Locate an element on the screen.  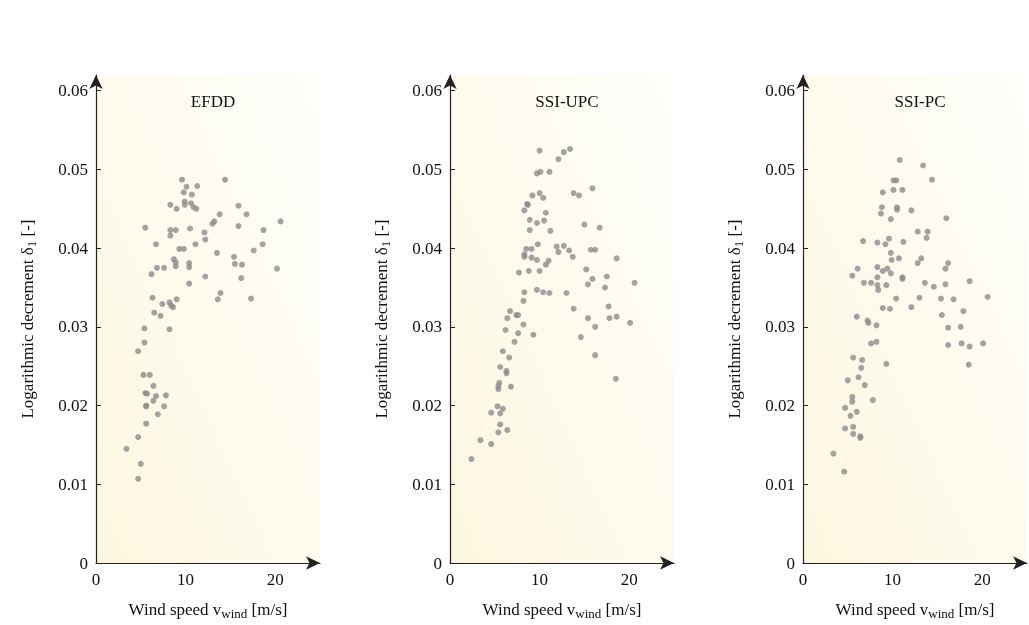
text: SSI-UPC is located at coordinates (567, 101).